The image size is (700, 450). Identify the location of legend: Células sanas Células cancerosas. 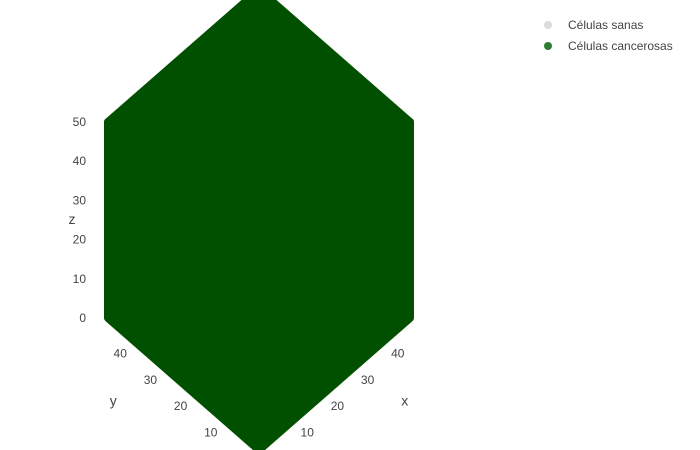
(605, 35).